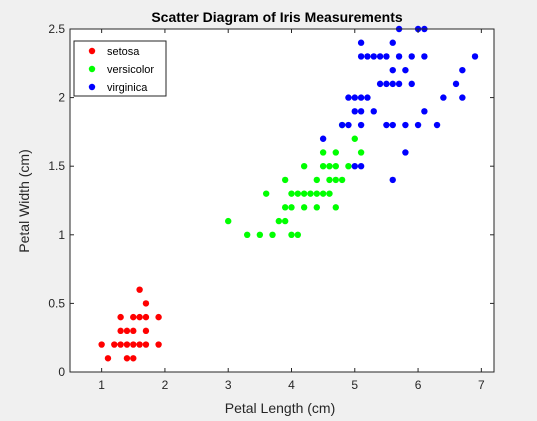 This screenshot has width=537, height=421. What do you see at coordinates (61, 372) in the screenshot?
I see `y-tick-label: 0` at bounding box center [61, 372].